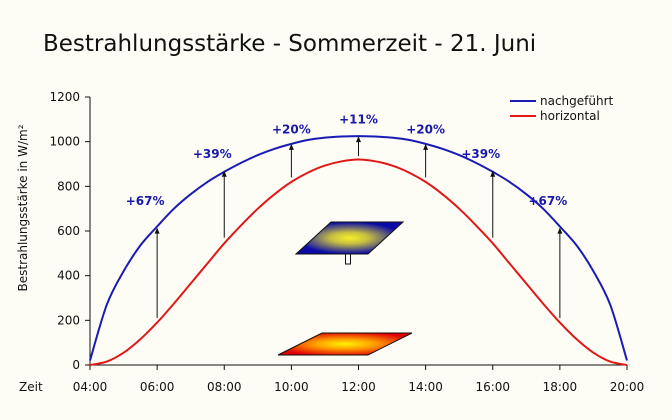  What do you see at coordinates (345, 344) in the screenshot?
I see `horizontal-panel-illustration` at bounding box center [345, 344].